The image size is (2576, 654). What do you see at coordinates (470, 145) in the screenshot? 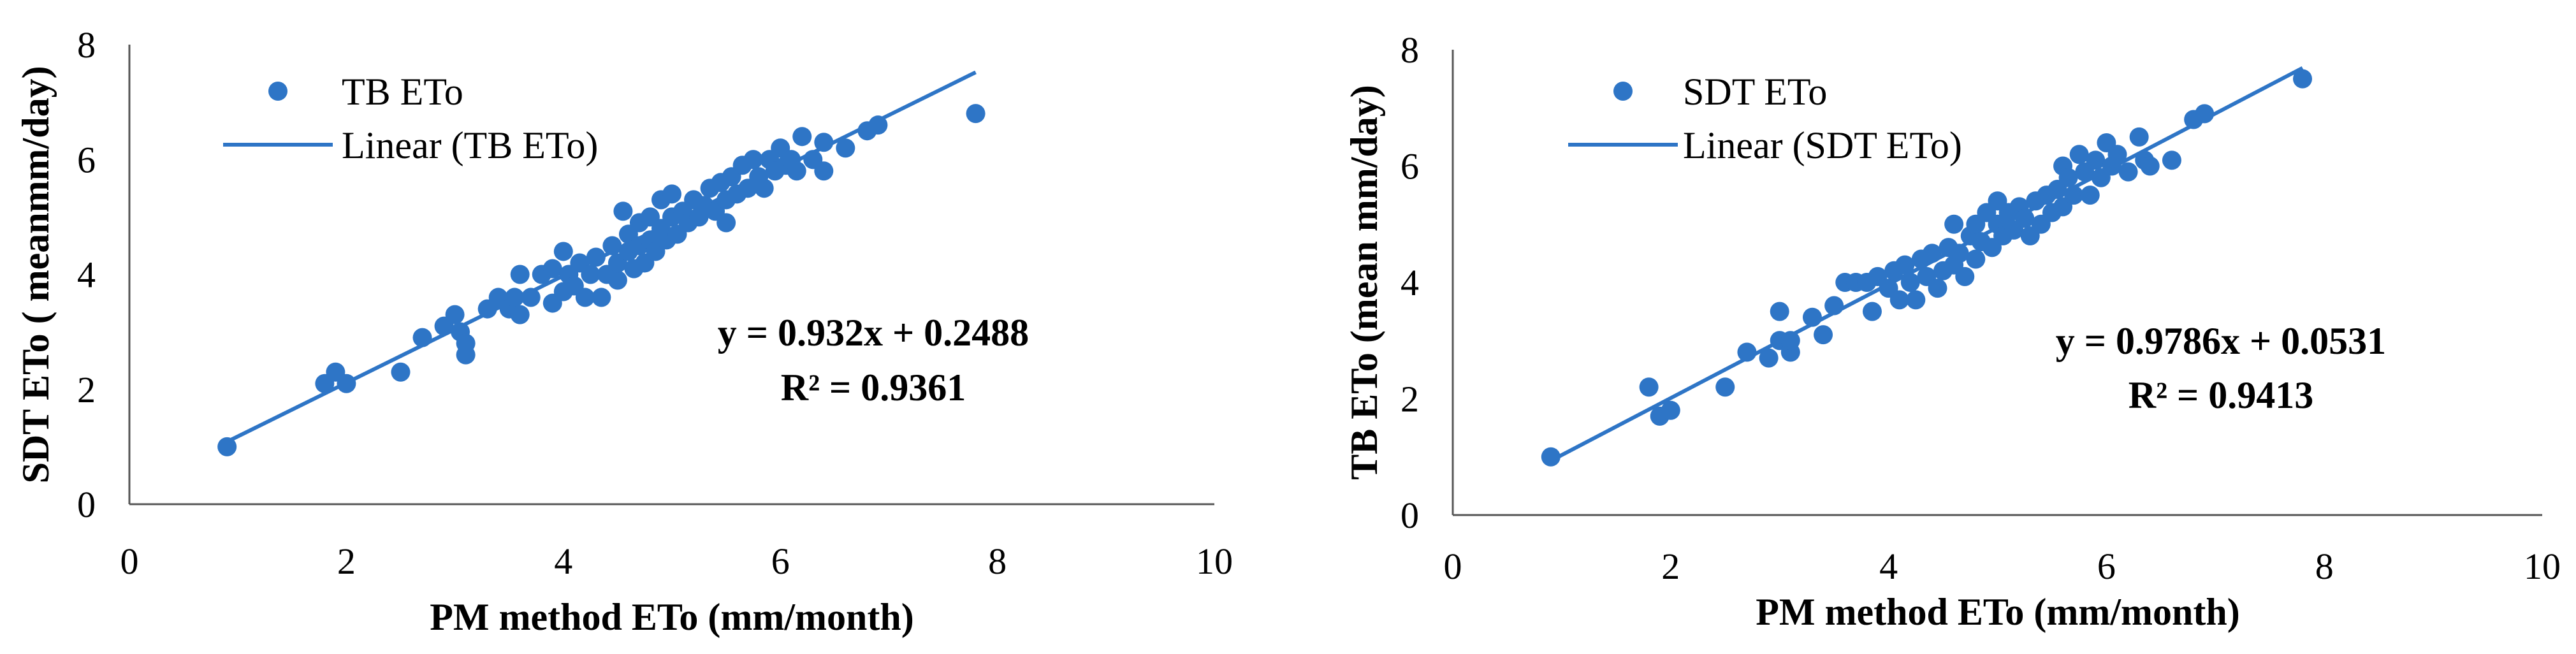
I see `legend-label-line: Linear (TB ETo)` at bounding box center [470, 145].